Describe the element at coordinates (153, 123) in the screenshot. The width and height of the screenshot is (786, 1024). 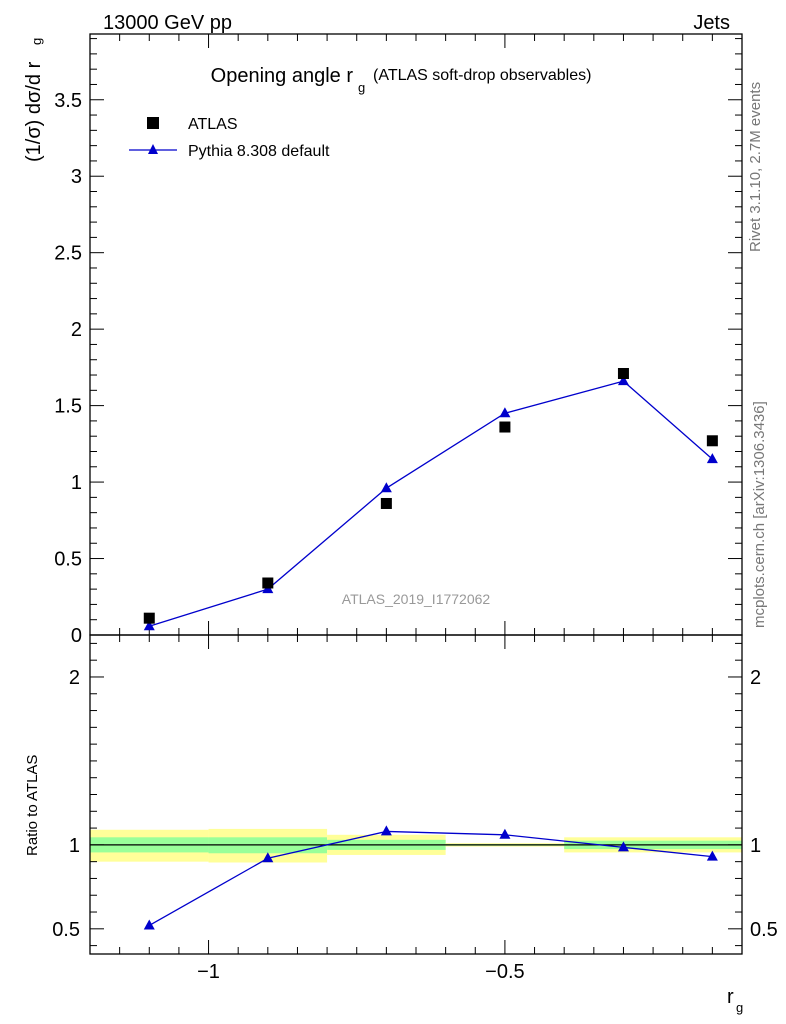
I see `legend-atlas-marker` at that location.